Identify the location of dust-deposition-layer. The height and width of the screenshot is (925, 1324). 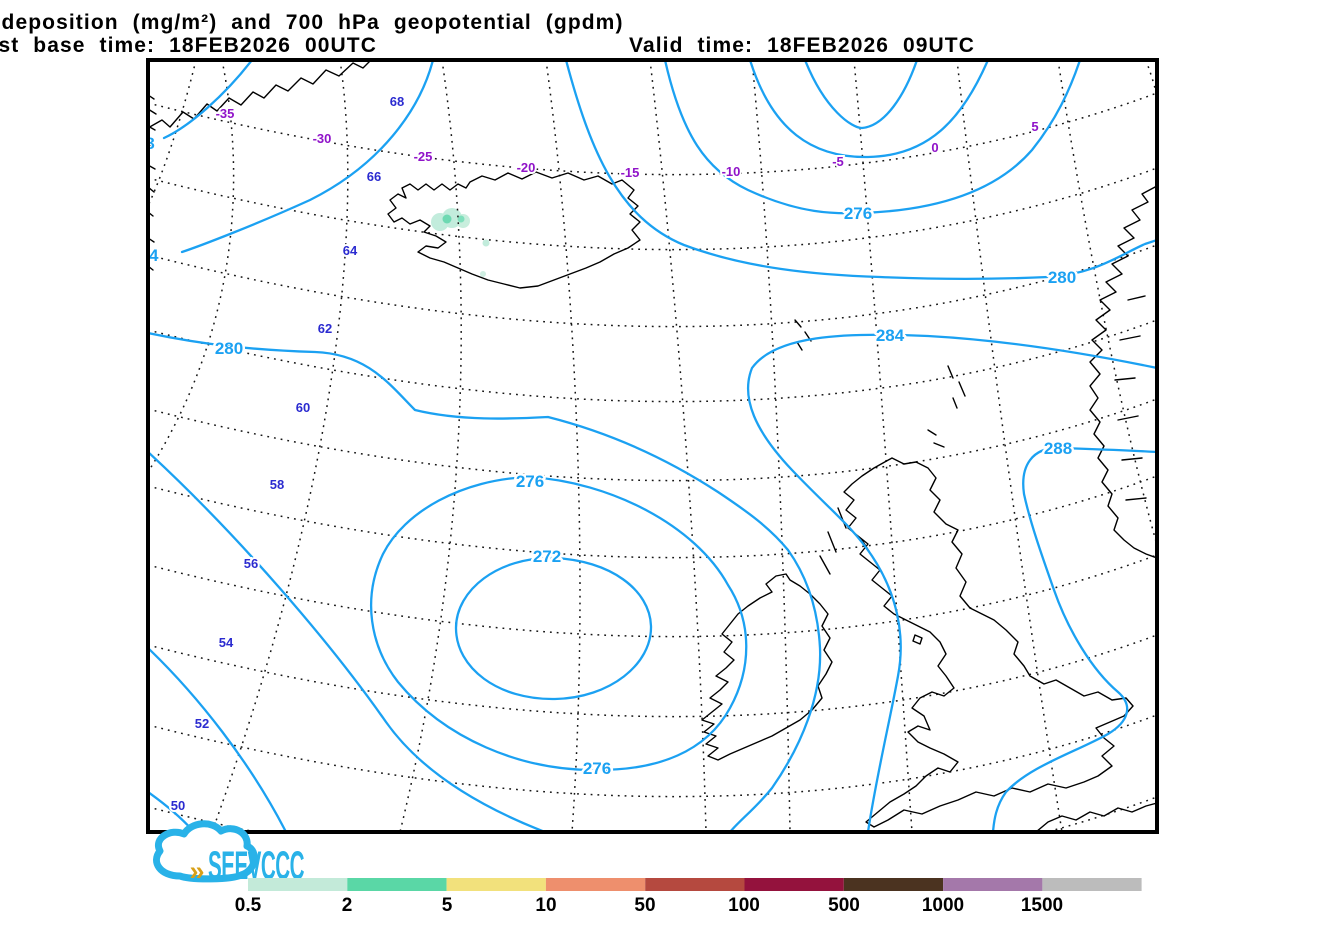
(460, 242).